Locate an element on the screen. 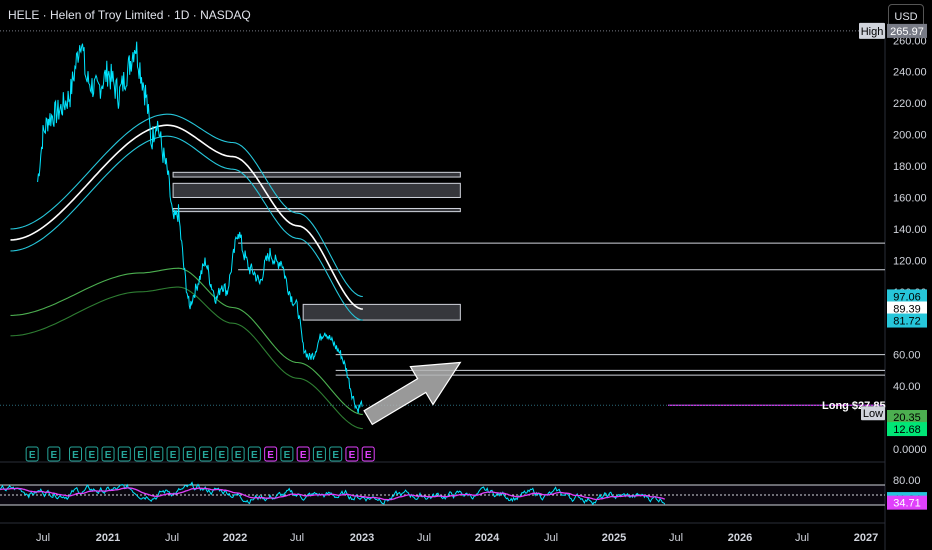  x-tick-label: 2022 is located at coordinates (235, 538).